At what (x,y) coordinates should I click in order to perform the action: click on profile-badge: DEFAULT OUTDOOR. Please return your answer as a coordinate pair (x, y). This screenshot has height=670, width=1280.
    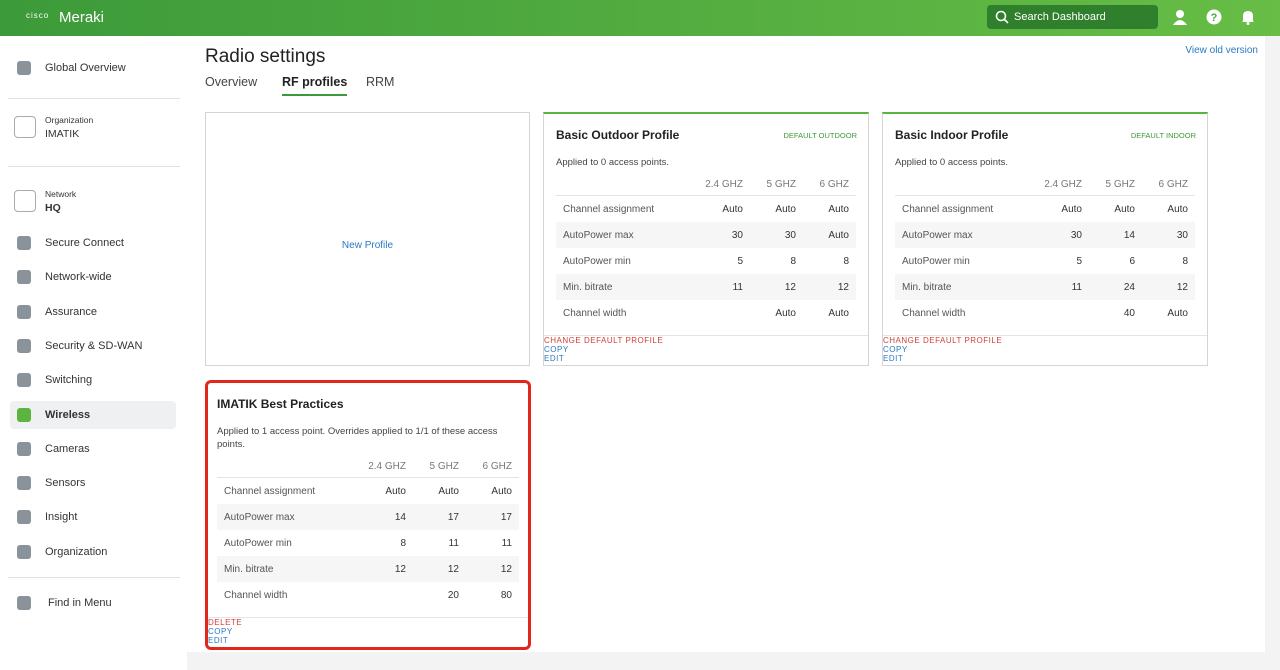
    Looking at the image, I should click on (820, 135).